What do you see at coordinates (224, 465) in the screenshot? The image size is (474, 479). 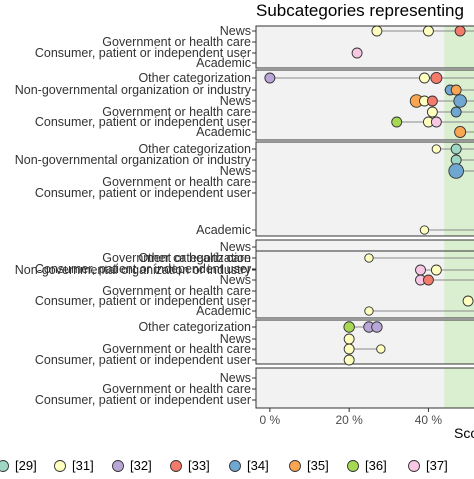 I see `legend: [29] [31] [32] [33] [34] [35] [36] [37]` at bounding box center [224, 465].